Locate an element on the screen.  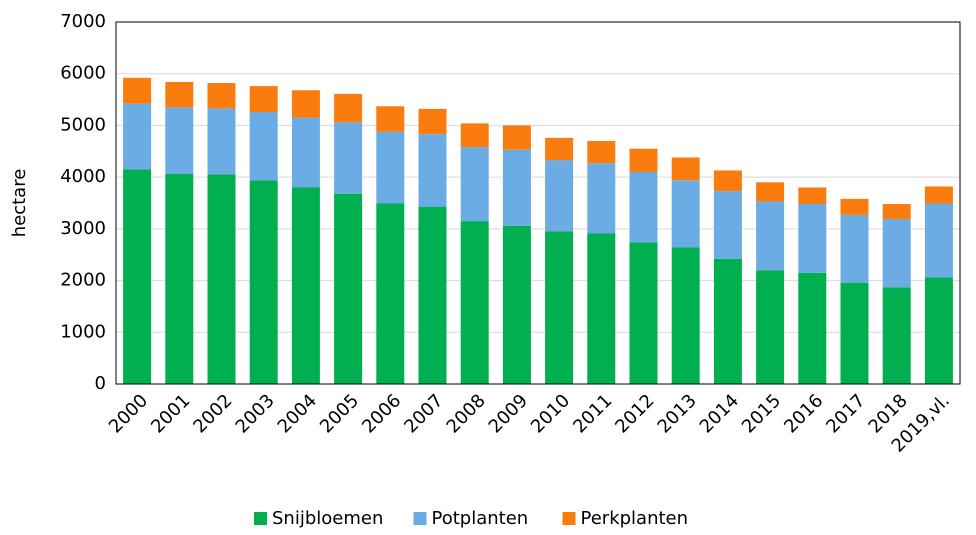
x-tick-label: 2005 is located at coordinates (339, 413).